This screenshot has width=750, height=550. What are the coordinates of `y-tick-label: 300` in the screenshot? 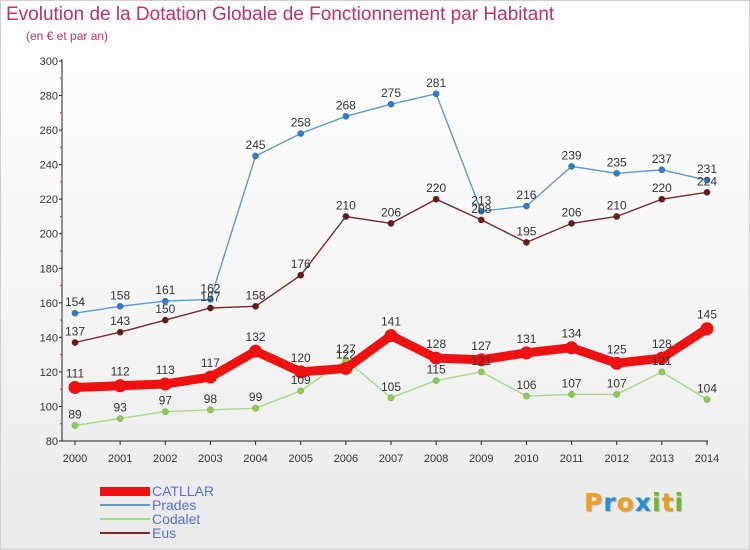 It's located at (49, 62).